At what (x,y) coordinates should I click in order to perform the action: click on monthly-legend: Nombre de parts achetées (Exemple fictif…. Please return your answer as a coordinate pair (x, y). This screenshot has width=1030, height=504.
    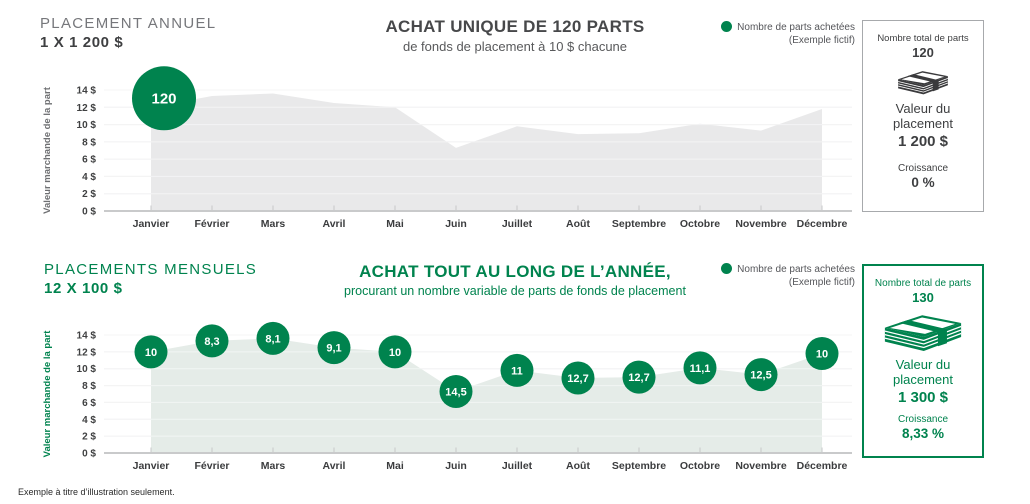
    Looking at the image, I should click on (773, 276).